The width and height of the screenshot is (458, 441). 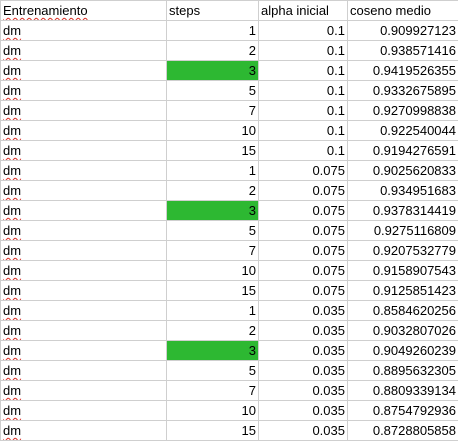 I want to click on cell-coseno: 0.9419526355, so click(x=403, y=71).